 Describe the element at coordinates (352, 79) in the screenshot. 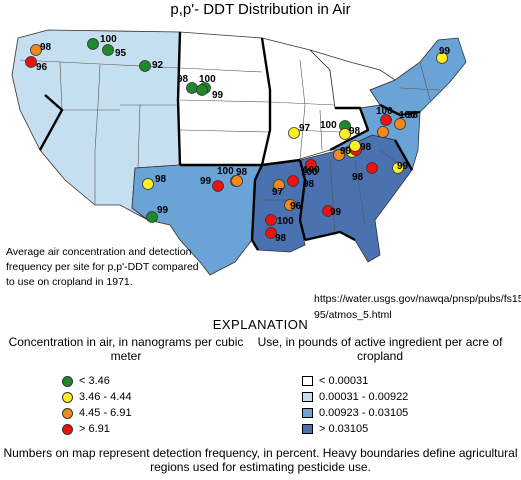

I see `region-great-lakes` at that location.